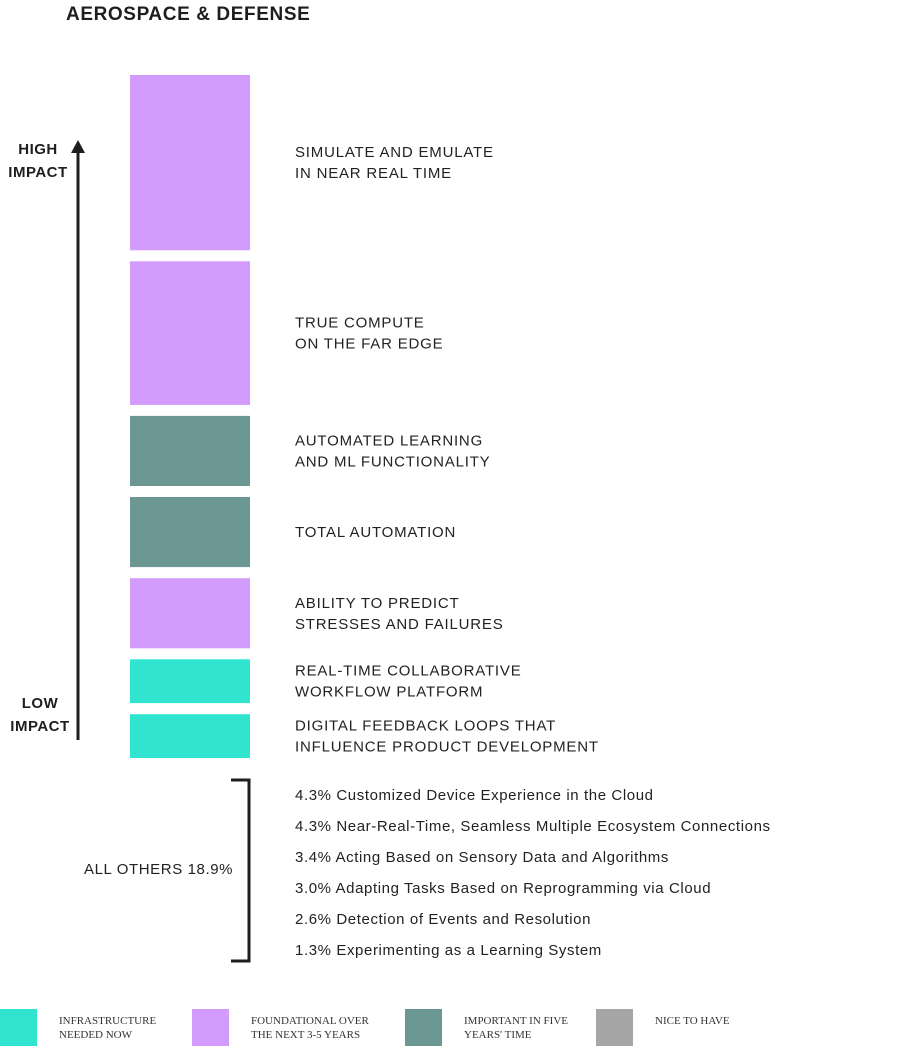 This screenshot has height=1055, width=917. What do you see at coordinates (516, 1028) in the screenshot?
I see `legend-label: IMPORTANT IN FIVE YEARS' TIME` at bounding box center [516, 1028].